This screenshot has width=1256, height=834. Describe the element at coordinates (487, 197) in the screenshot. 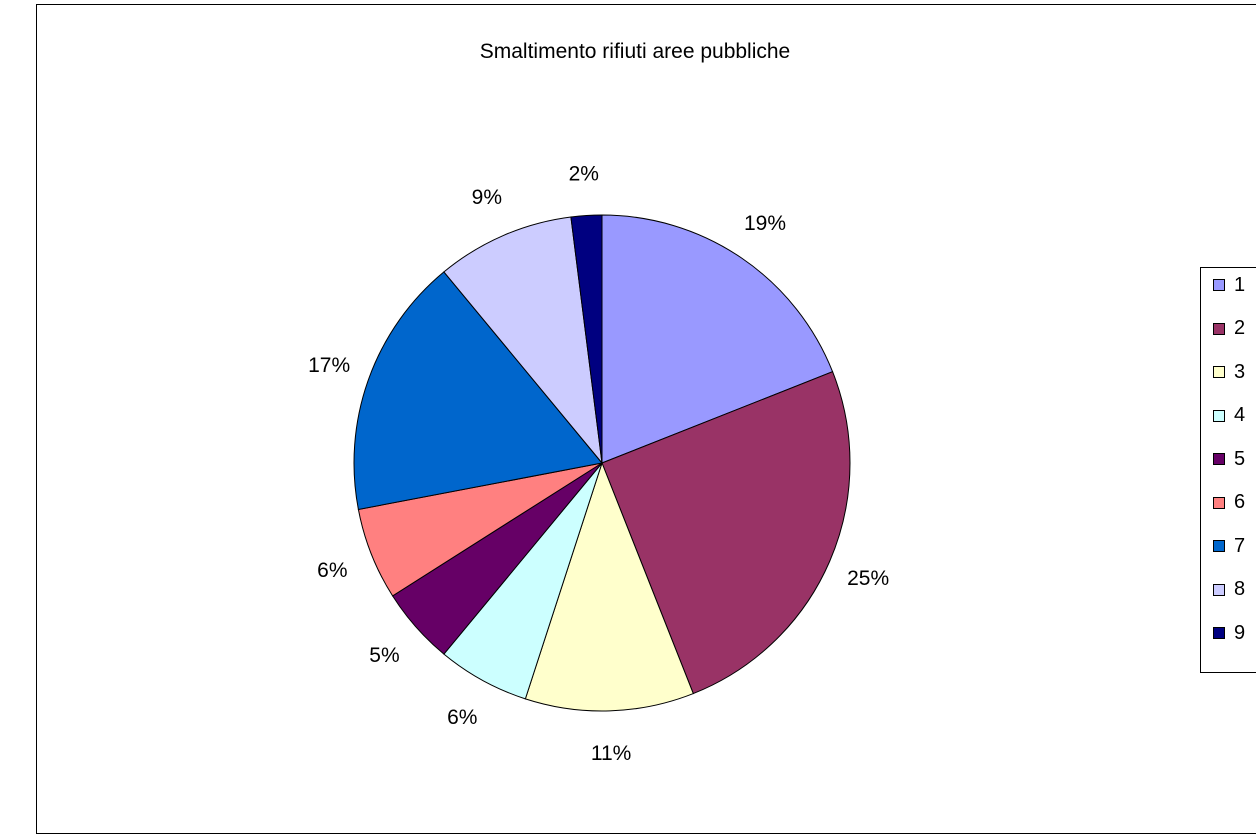

I see `data-label-8: 9%` at that location.